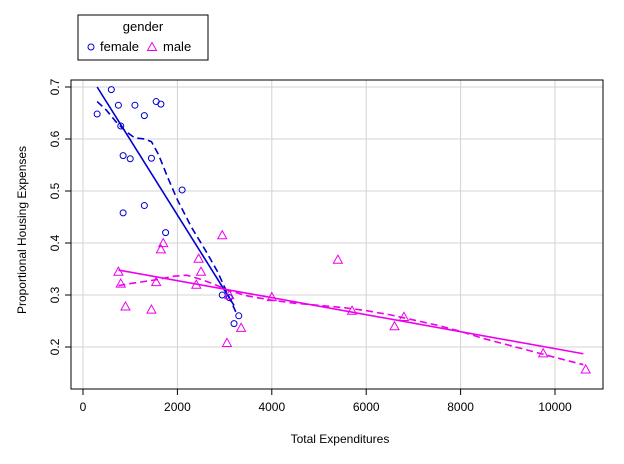 The width and height of the screenshot is (624, 464). What do you see at coordinates (555, 407) in the screenshot?
I see `x-tick-label: 10000` at bounding box center [555, 407].